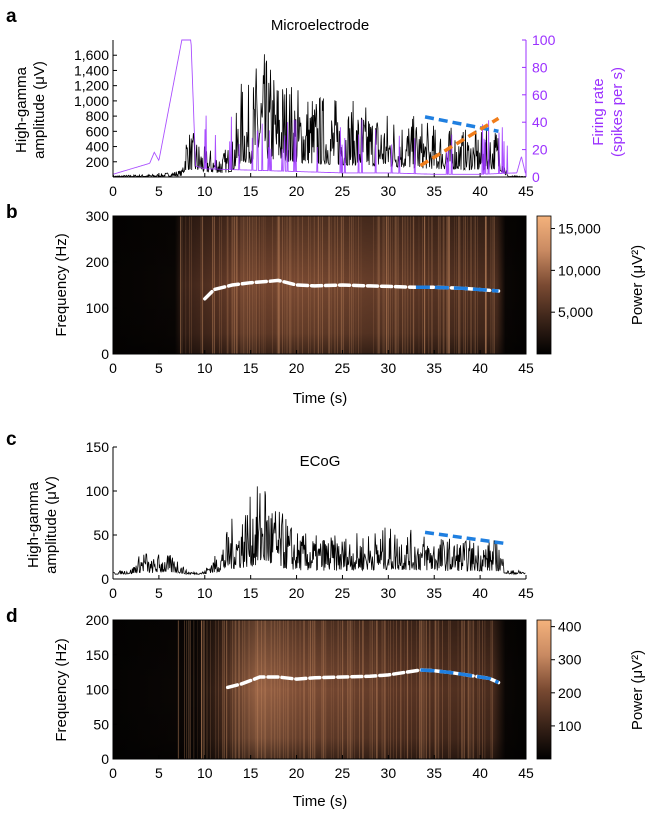  Describe the element at coordinates (98, 655) in the screenshot. I see `panel-d-y-tick-label: 150` at that location.